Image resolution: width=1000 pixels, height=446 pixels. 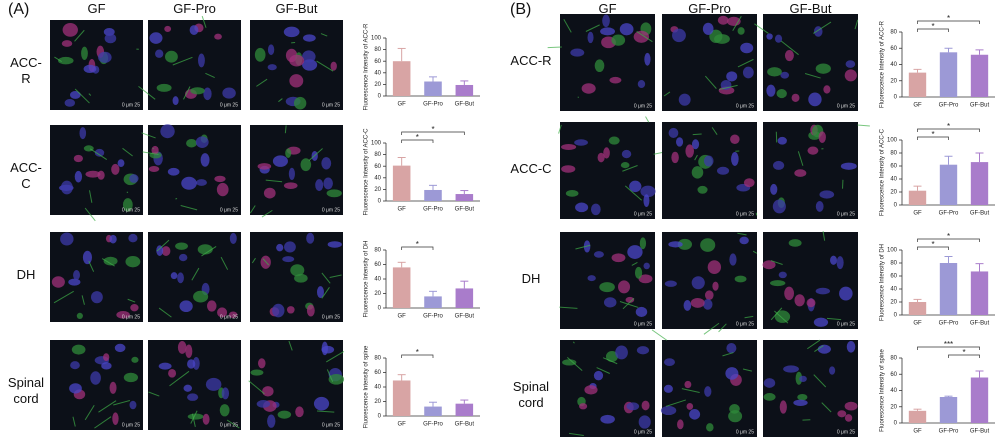 What do you see at coordinates (521, 9) in the screenshot?
I see `panel-label: (B)` at bounding box center [521, 9].